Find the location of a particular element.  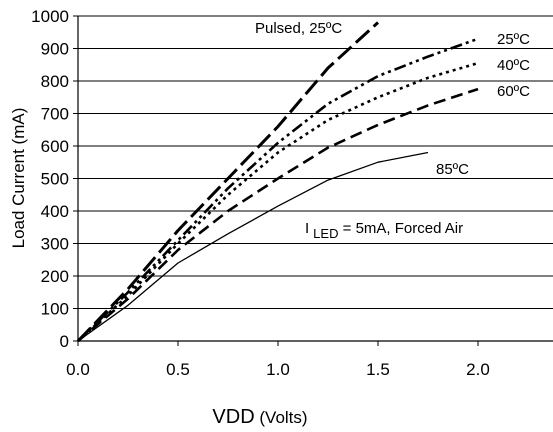

x-tick-label-1: 0.5 is located at coordinates (178, 369).